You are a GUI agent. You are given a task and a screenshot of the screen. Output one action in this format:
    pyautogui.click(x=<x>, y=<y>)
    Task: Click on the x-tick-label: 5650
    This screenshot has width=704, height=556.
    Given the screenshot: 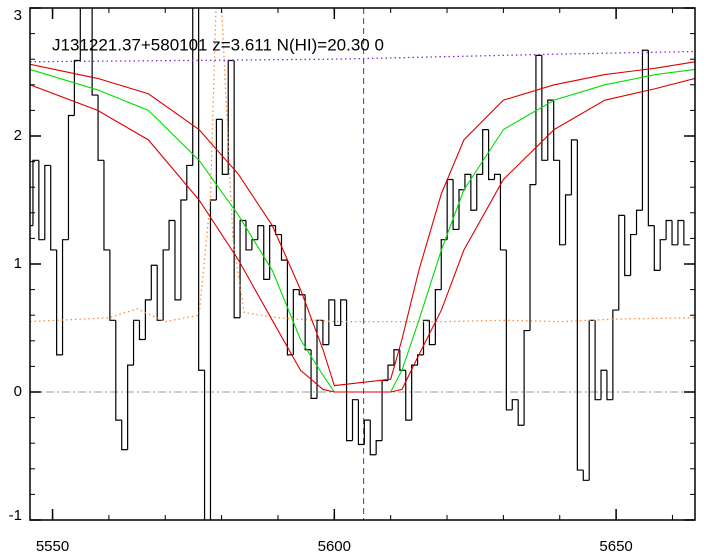 What is the action you would take?
    pyautogui.click(x=615, y=546)
    